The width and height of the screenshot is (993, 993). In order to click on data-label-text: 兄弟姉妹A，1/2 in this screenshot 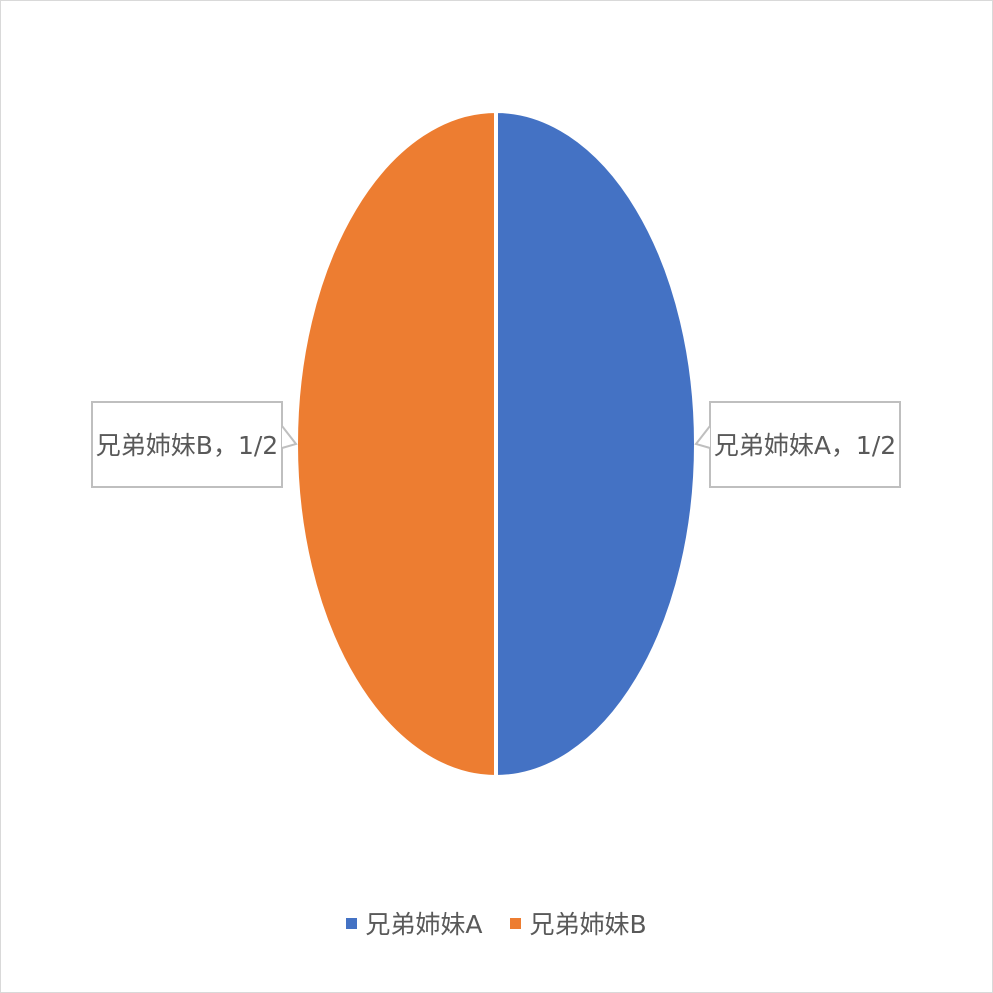, I will do `click(805, 445)`.